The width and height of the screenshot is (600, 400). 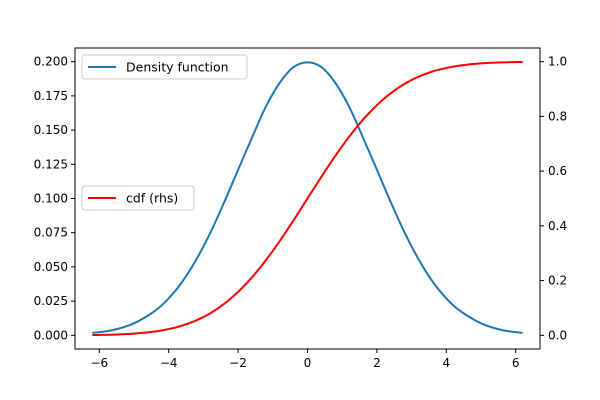 What do you see at coordinates (446, 363) in the screenshot?
I see `x-tick-label: 4` at bounding box center [446, 363].